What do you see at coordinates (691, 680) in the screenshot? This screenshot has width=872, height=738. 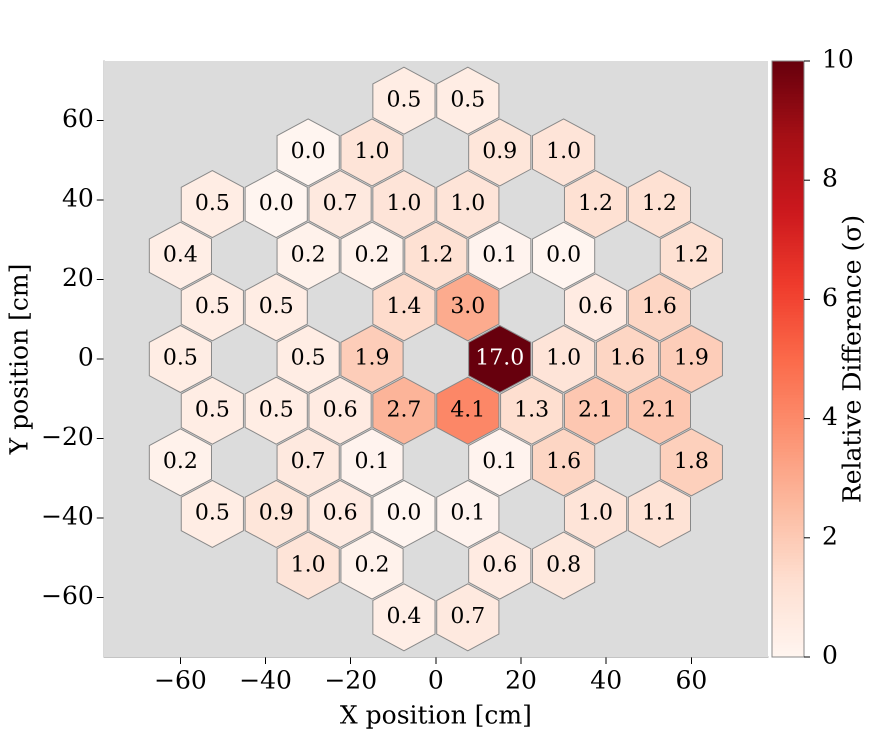 I see `x-tick-label: 60` at bounding box center [691, 680].